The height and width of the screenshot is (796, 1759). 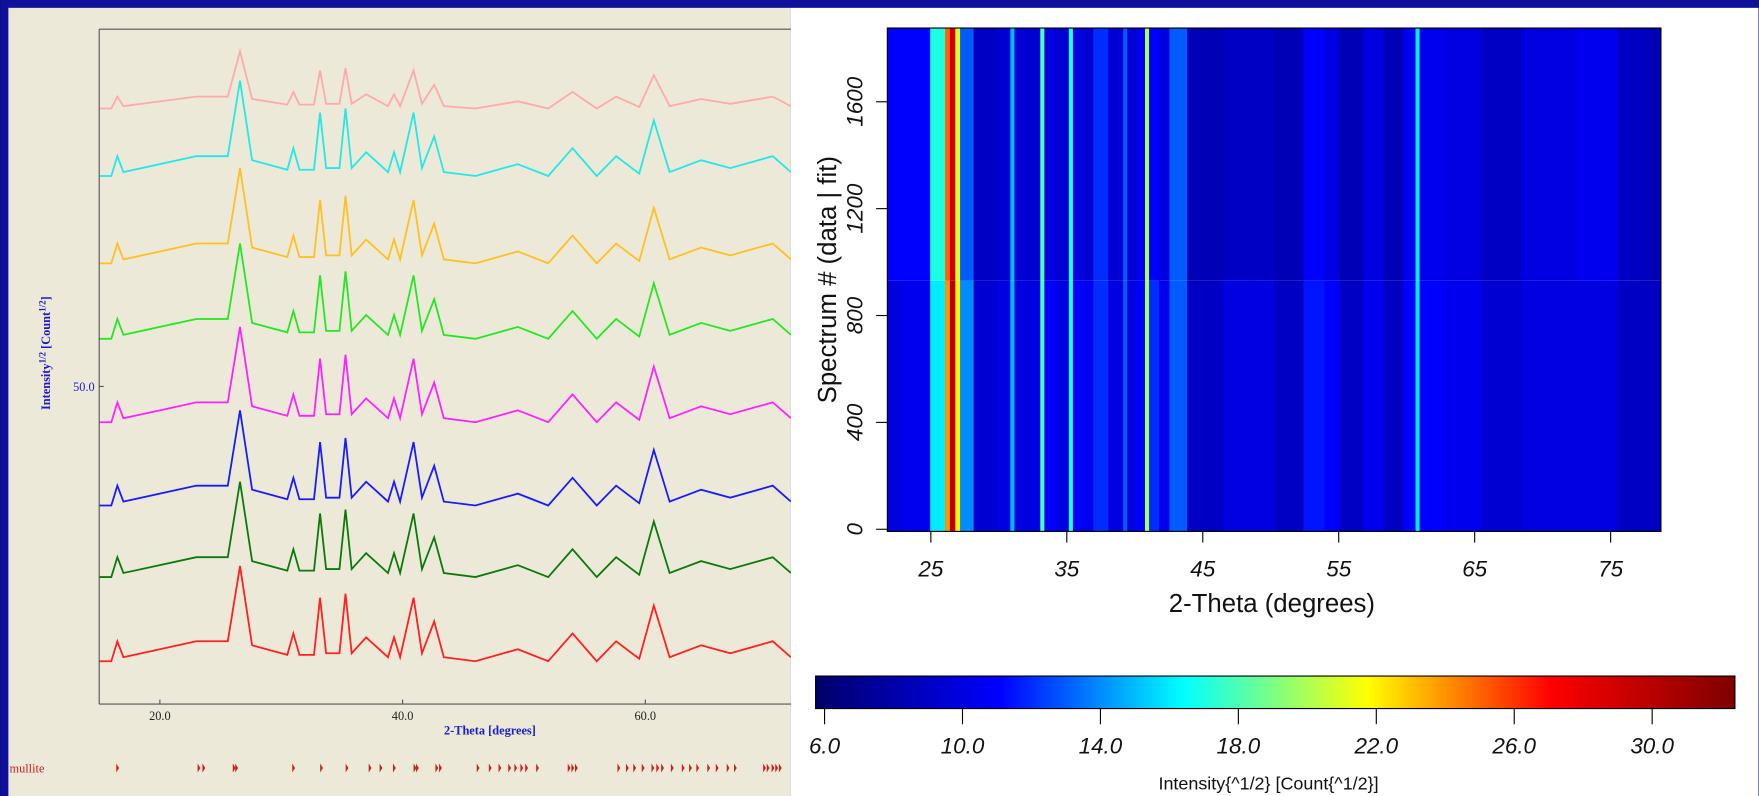 What do you see at coordinates (1275, 692) in the screenshot?
I see `colorbar` at bounding box center [1275, 692].